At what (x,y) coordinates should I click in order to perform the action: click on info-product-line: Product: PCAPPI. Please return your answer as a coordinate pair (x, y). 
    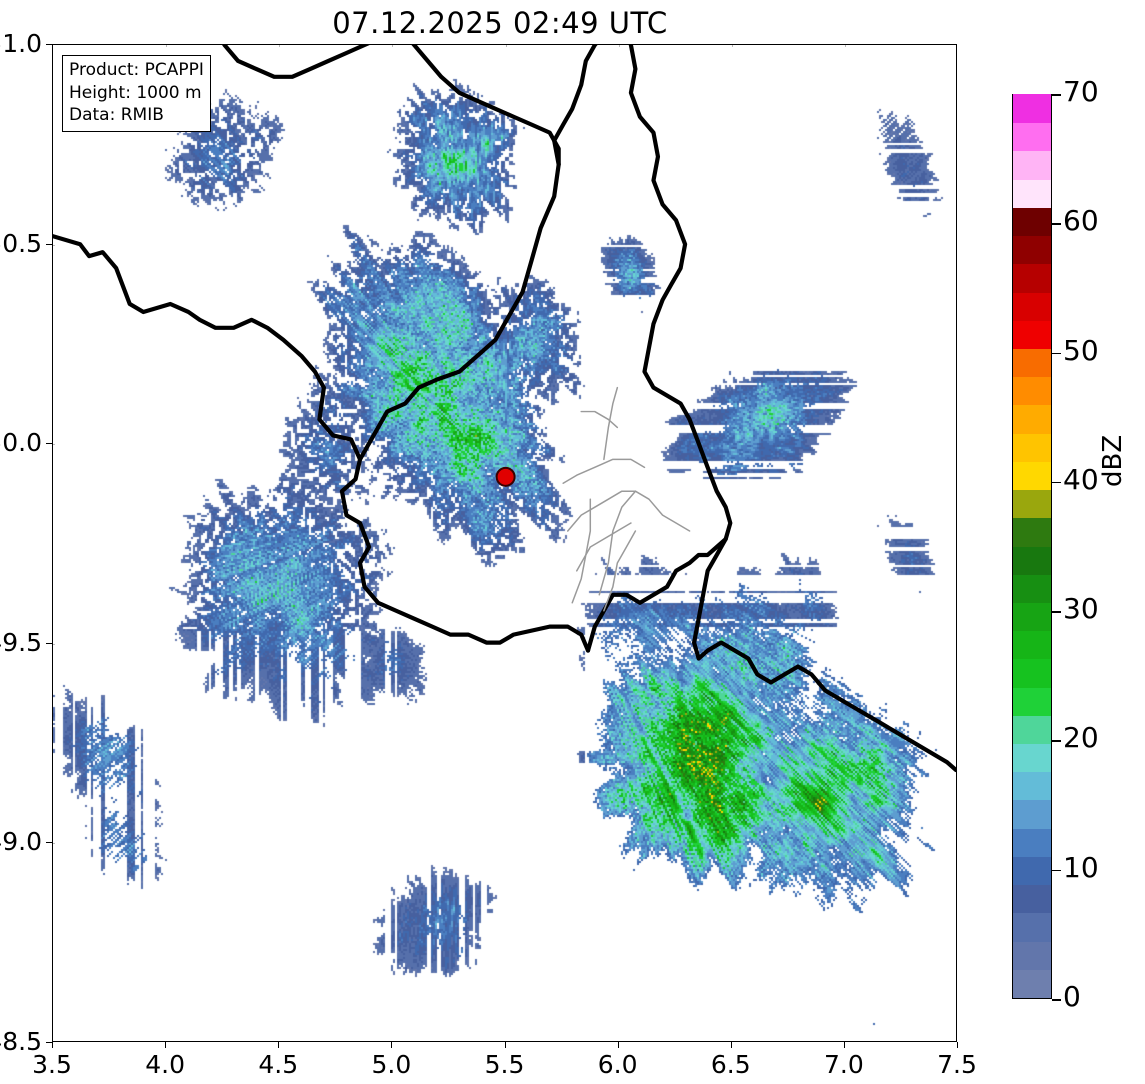
    Looking at the image, I should click on (136, 70).